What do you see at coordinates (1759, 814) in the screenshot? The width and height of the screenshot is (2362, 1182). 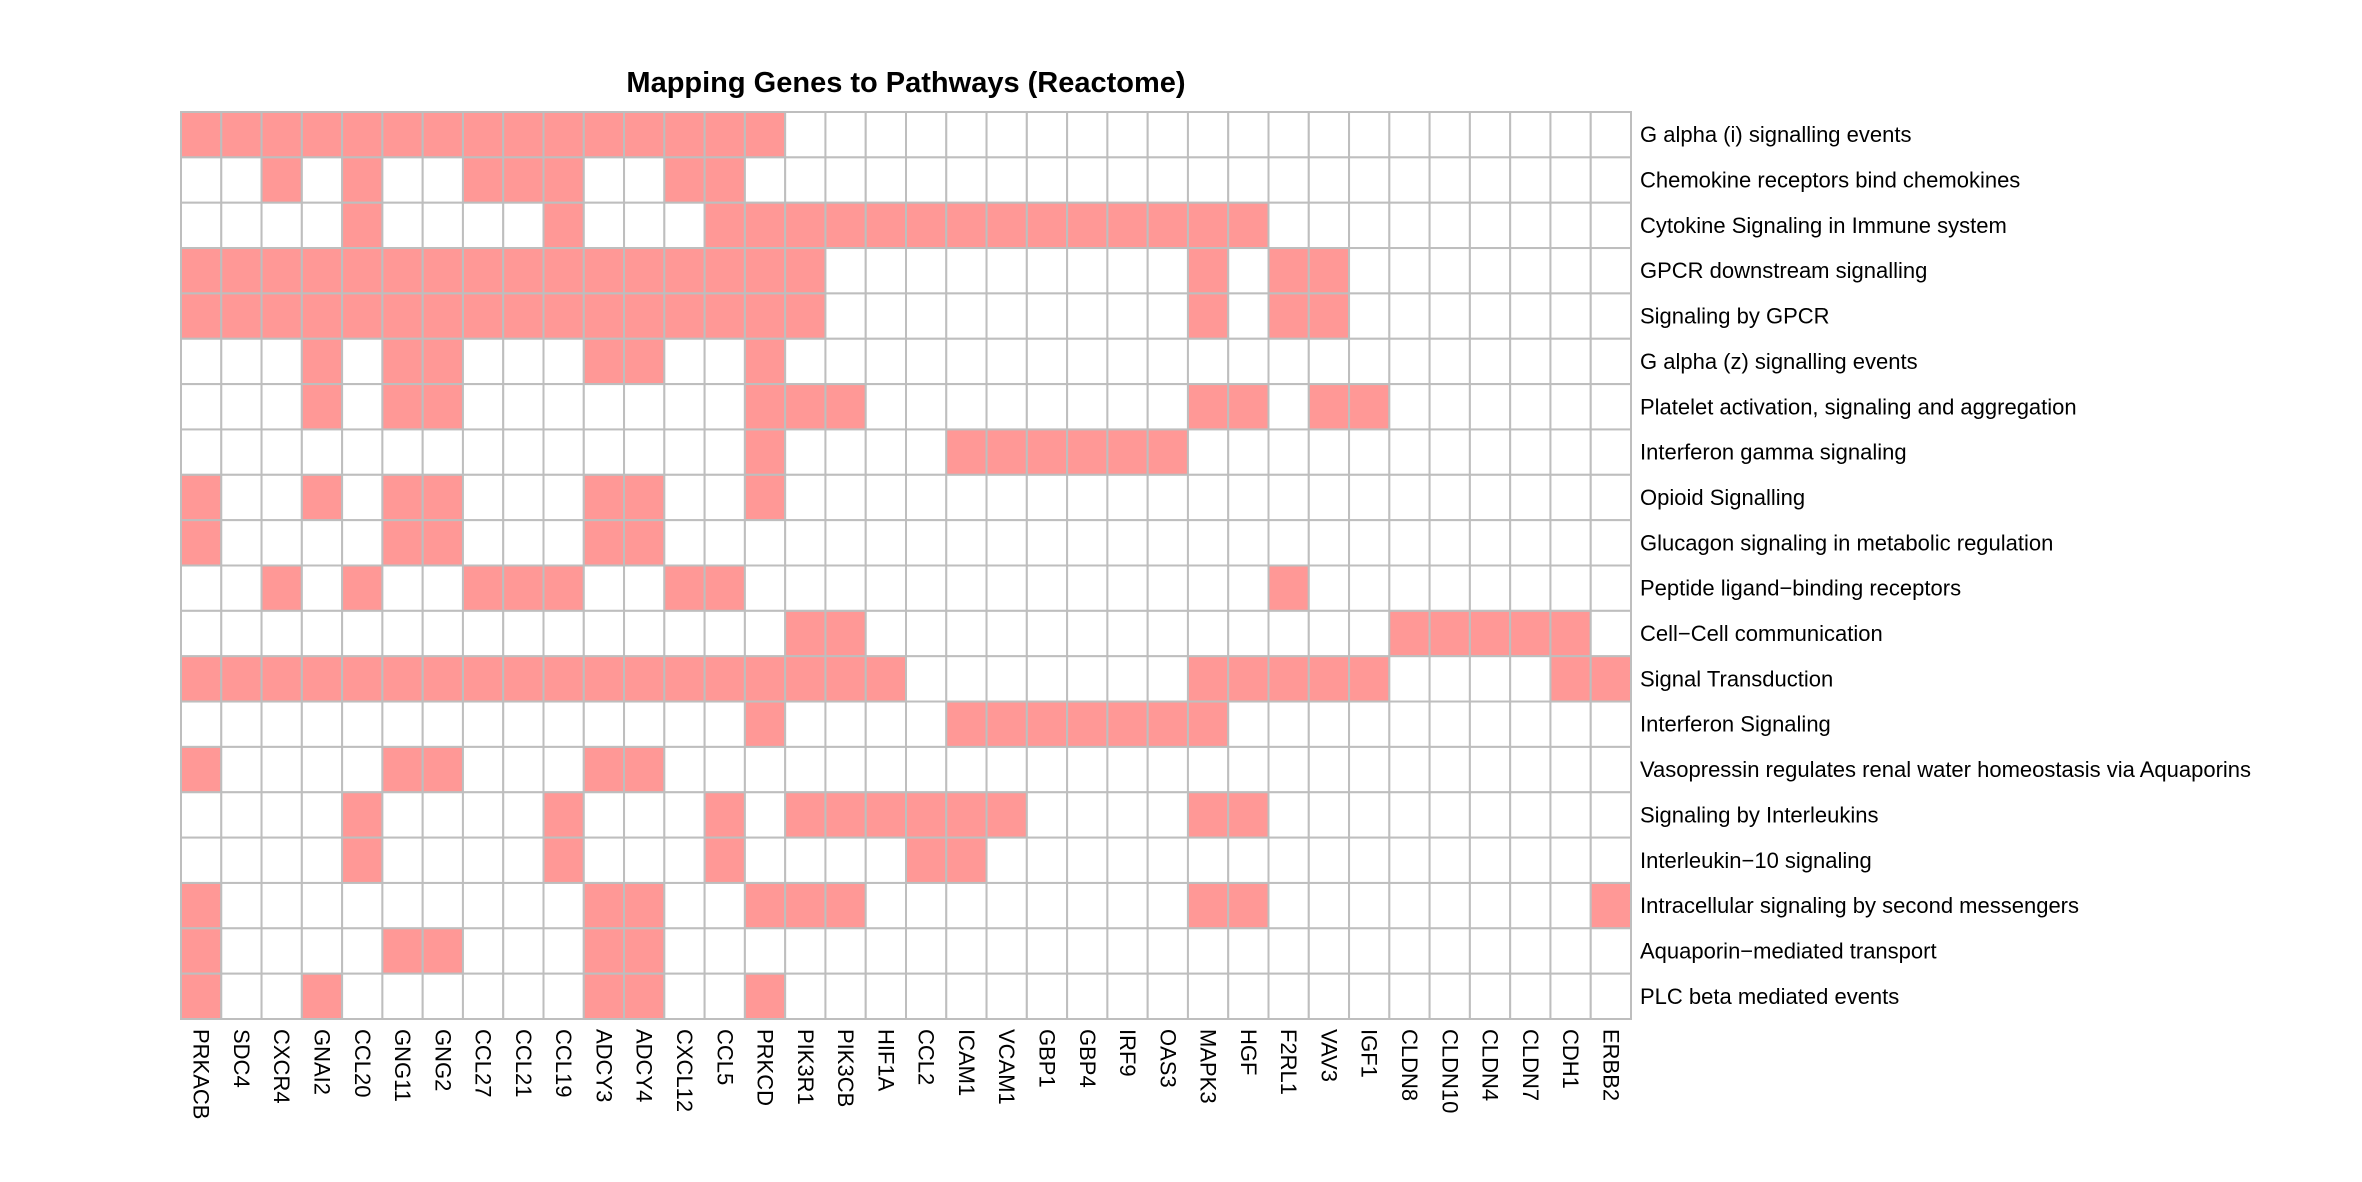 I see `row-label: Signaling by Interleukins` at bounding box center [1759, 814].